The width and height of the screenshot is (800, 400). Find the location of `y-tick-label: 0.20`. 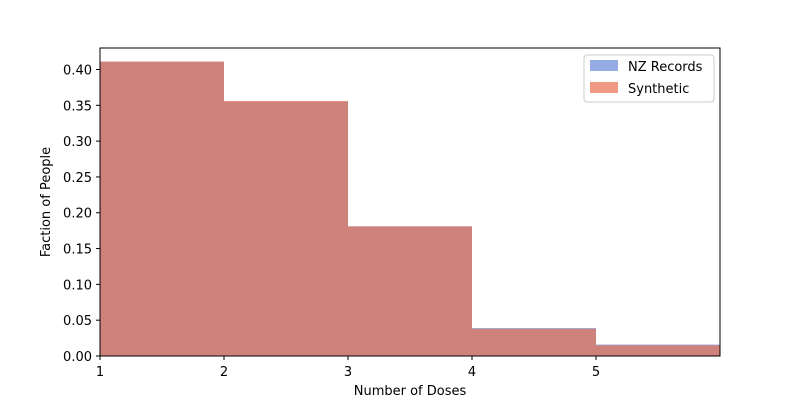

y-tick-label: 0.20 is located at coordinates (77, 214).